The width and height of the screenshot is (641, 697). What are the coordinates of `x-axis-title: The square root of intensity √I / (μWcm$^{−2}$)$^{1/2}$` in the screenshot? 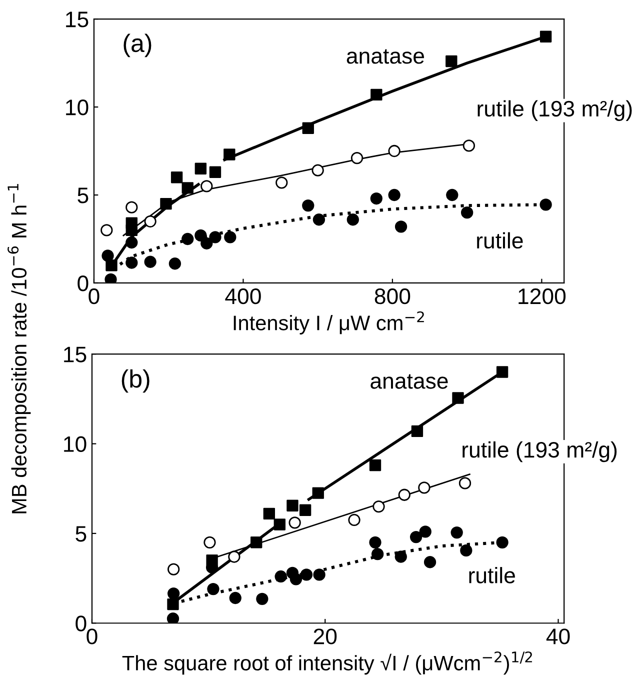 It's located at (327, 663).